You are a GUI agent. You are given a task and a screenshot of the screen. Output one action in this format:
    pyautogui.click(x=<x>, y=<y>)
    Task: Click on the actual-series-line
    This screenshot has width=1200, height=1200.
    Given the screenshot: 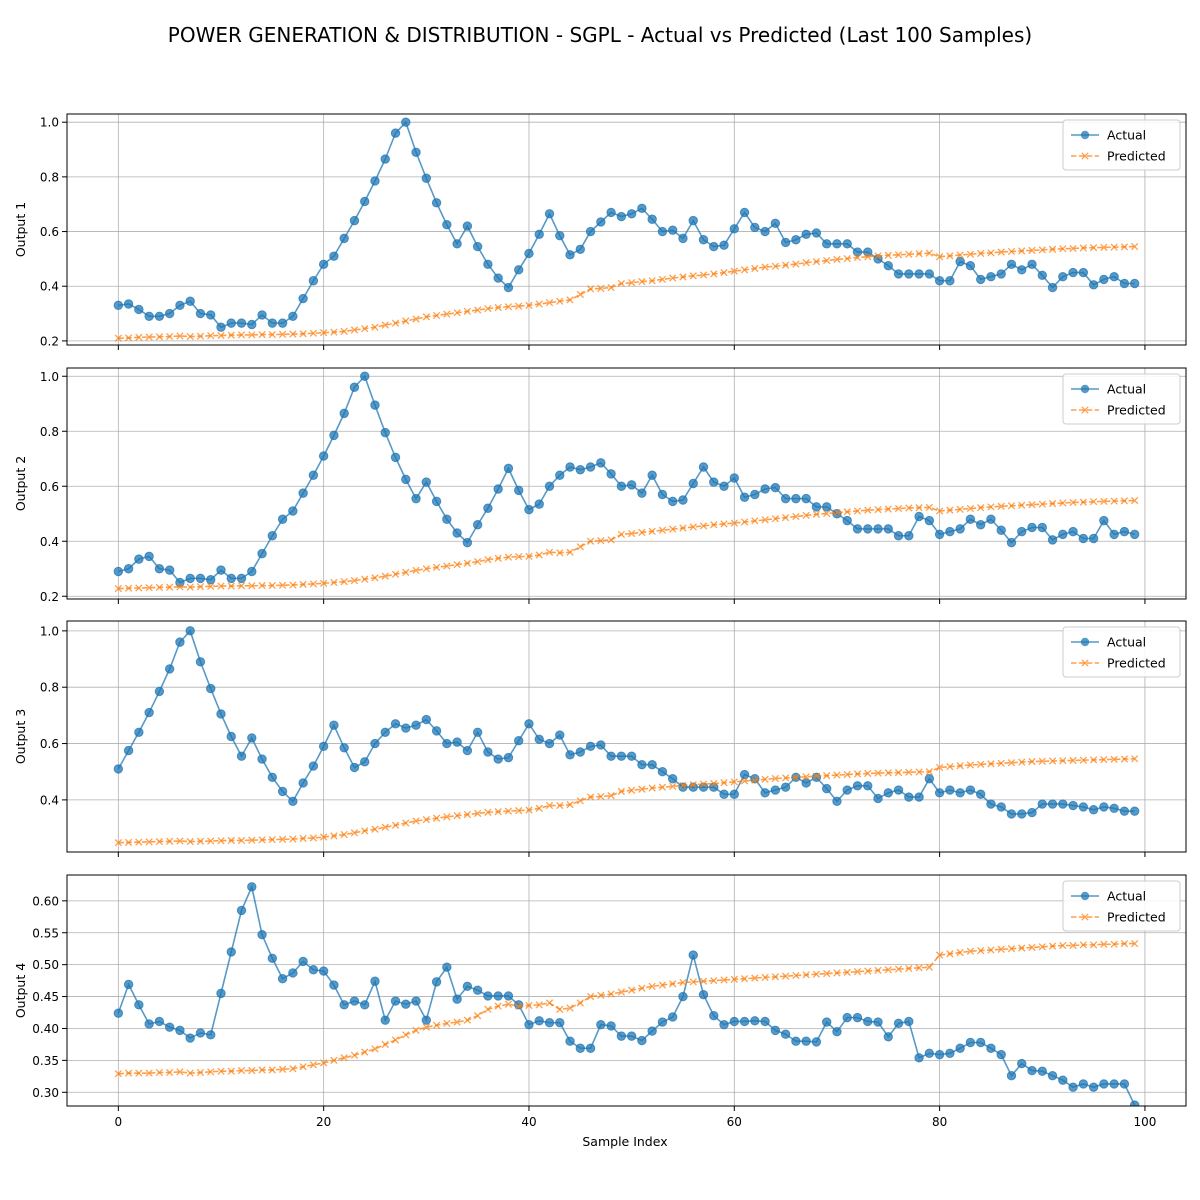 What is the action you would take?
    pyautogui.click(x=626, y=224)
    